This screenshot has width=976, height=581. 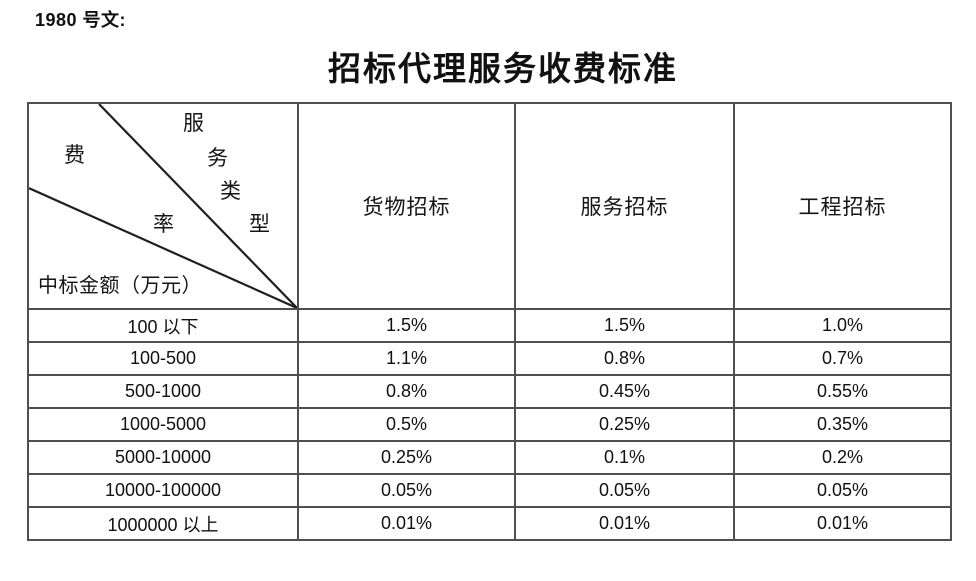 What do you see at coordinates (120, 286) in the screenshot?
I see `corner-label-amount: 中标金额（万元）` at bounding box center [120, 286].